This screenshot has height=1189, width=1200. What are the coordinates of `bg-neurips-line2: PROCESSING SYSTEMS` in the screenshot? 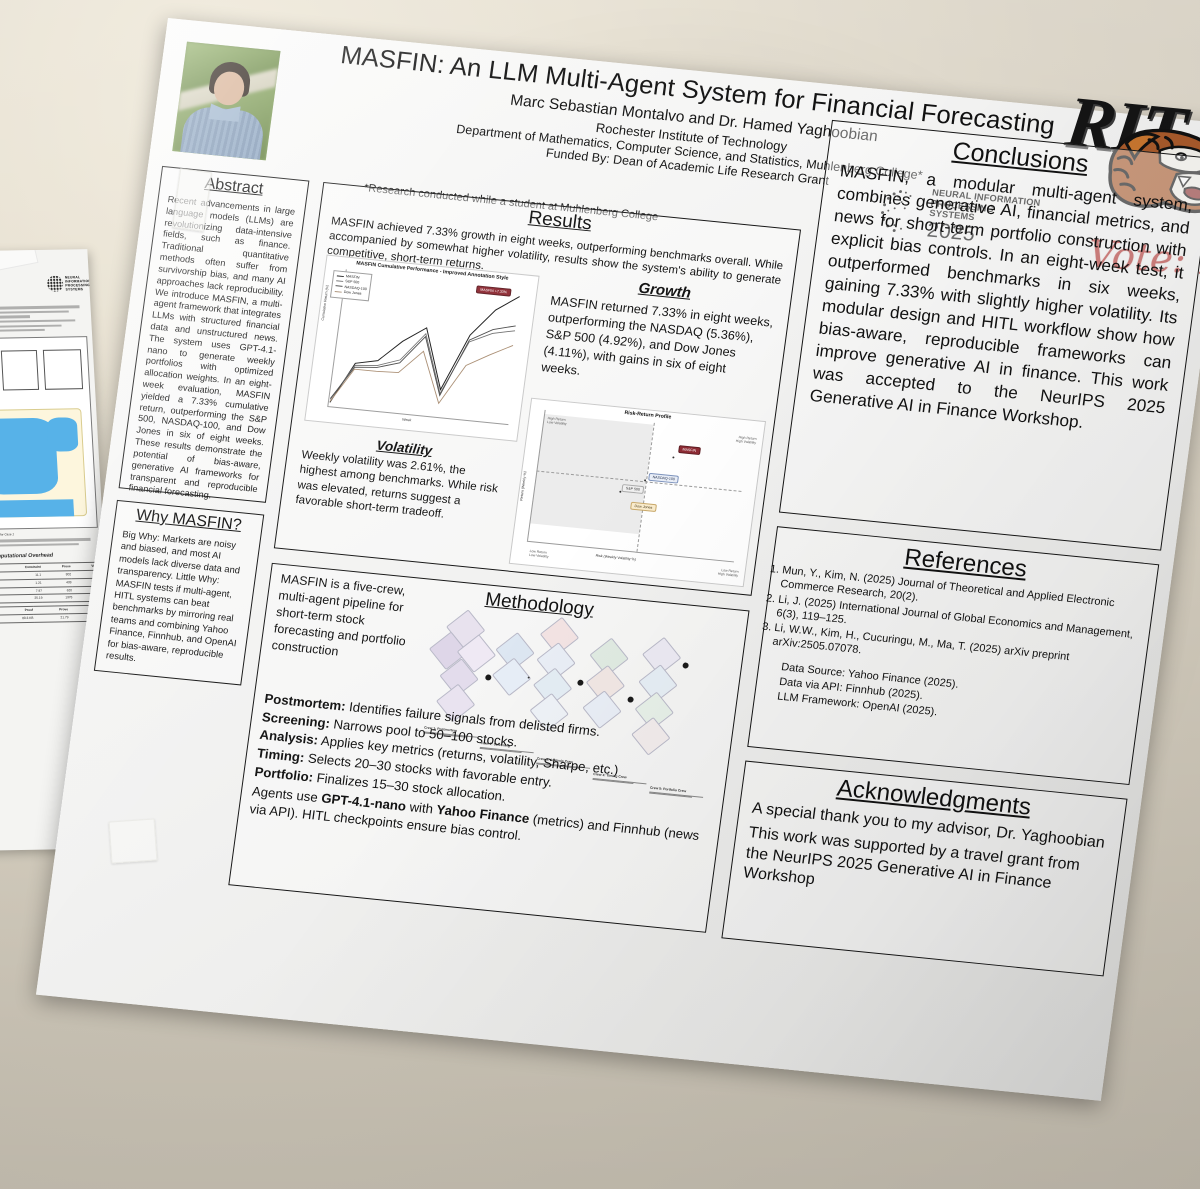 It's located at (78, 287).